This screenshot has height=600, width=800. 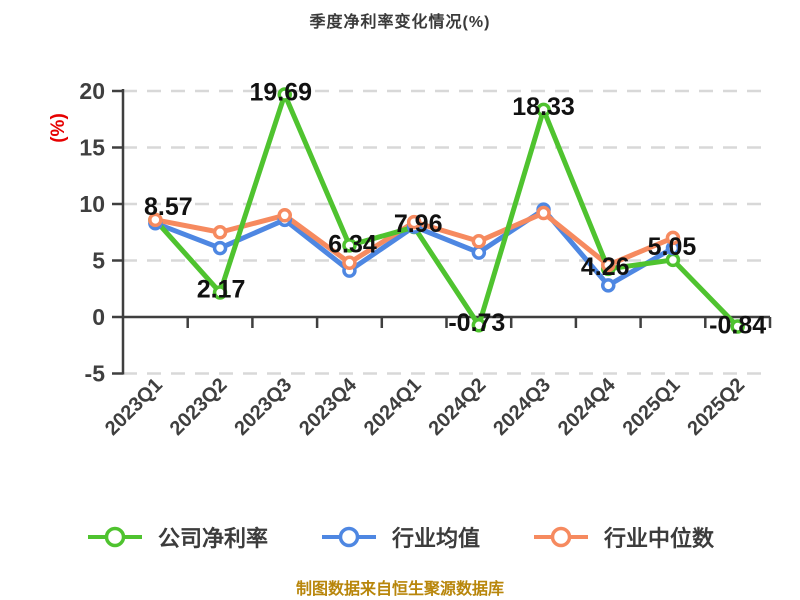 What do you see at coordinates (561, 537) in the screenshot?
I see `industry-median-line-legend-icon` at bounding box center [561, 537].